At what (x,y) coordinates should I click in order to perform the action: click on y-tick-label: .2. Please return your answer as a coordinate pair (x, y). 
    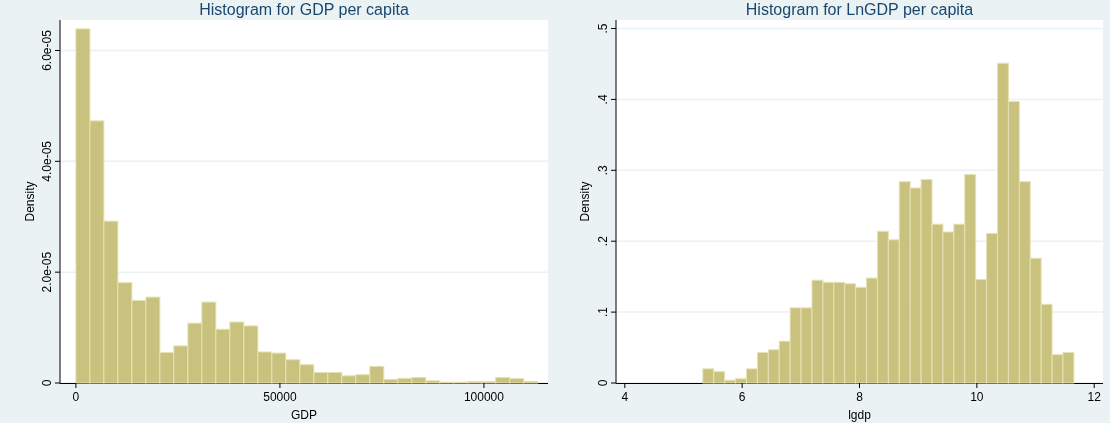
    Looking at the image, I should click on (603, 241).